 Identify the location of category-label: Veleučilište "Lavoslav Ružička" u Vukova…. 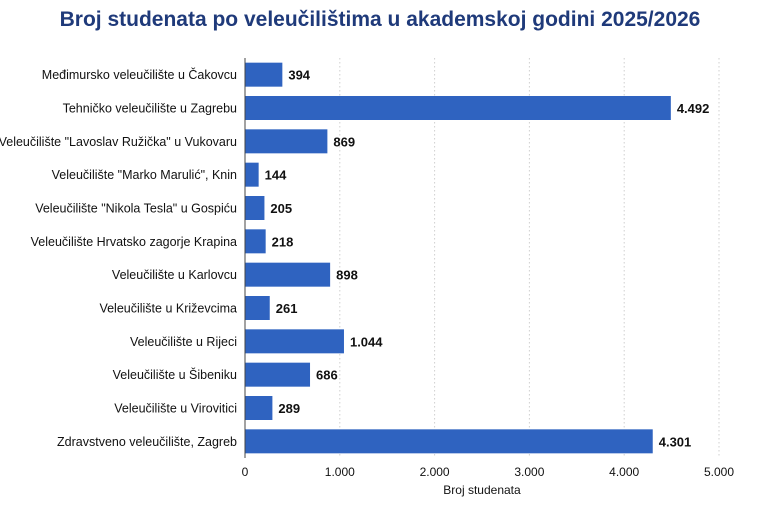
(118, 142).